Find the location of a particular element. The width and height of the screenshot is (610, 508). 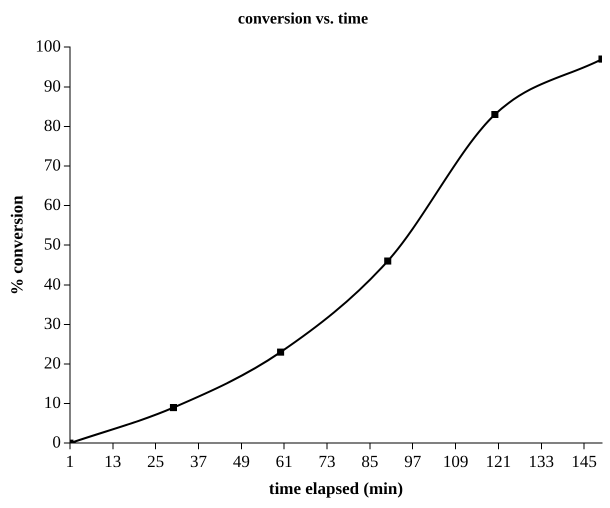

x-tick-label: 73 is located at coordinates (327, 461).